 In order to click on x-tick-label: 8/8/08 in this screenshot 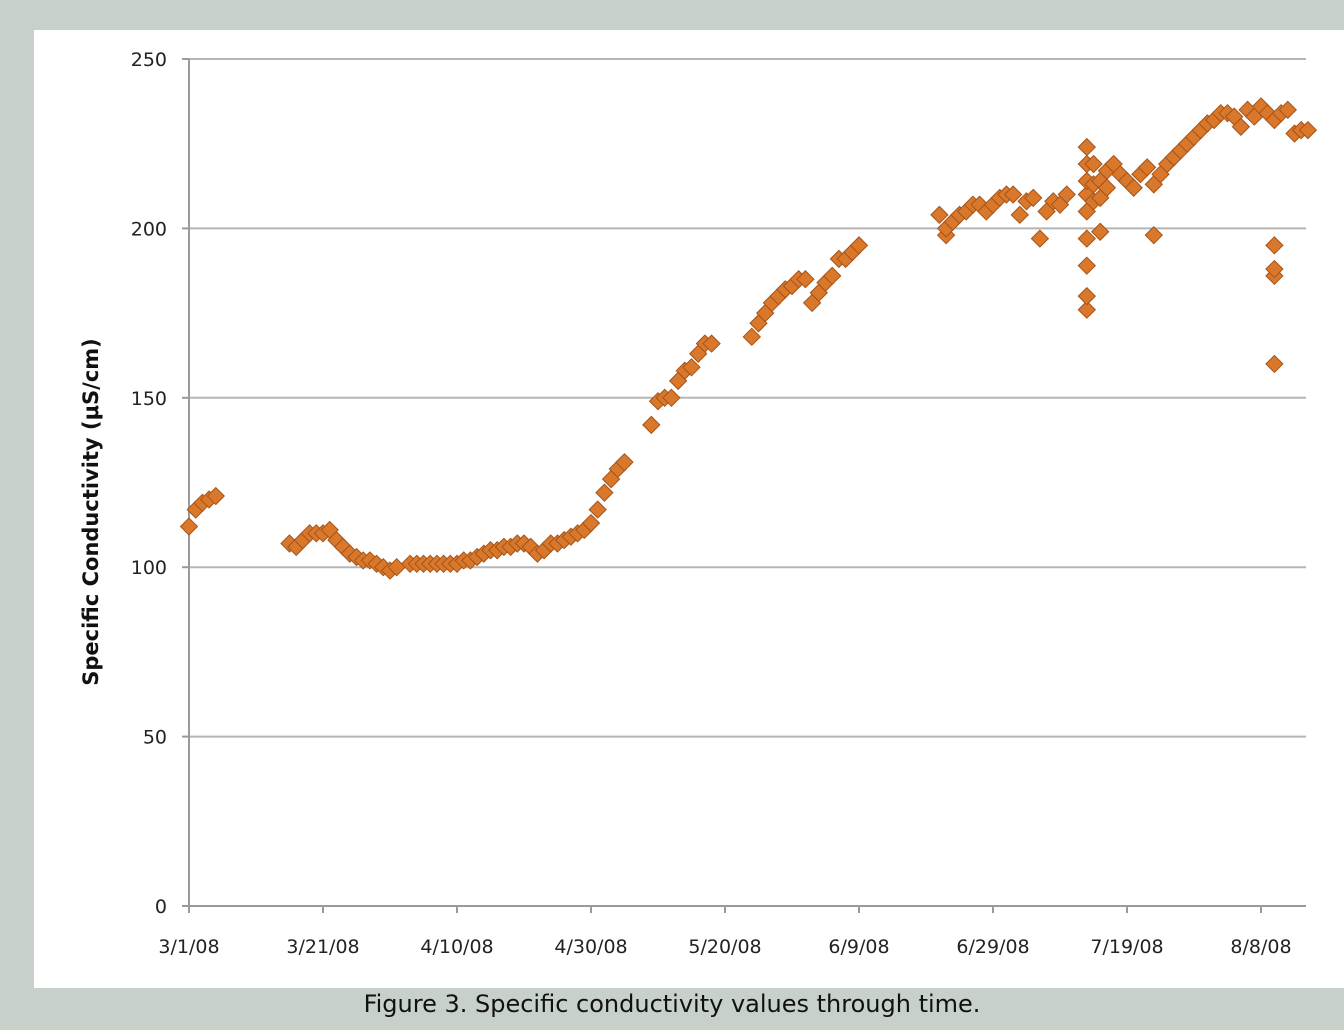, I will do `click(1260, 947)`.